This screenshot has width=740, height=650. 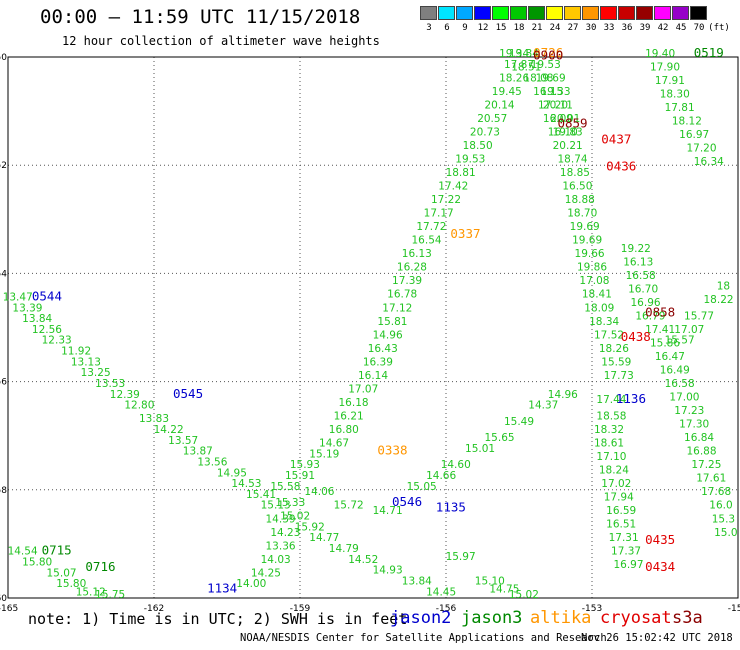 I want to click on color-bin-label: 15, so click(x=501, y=28).